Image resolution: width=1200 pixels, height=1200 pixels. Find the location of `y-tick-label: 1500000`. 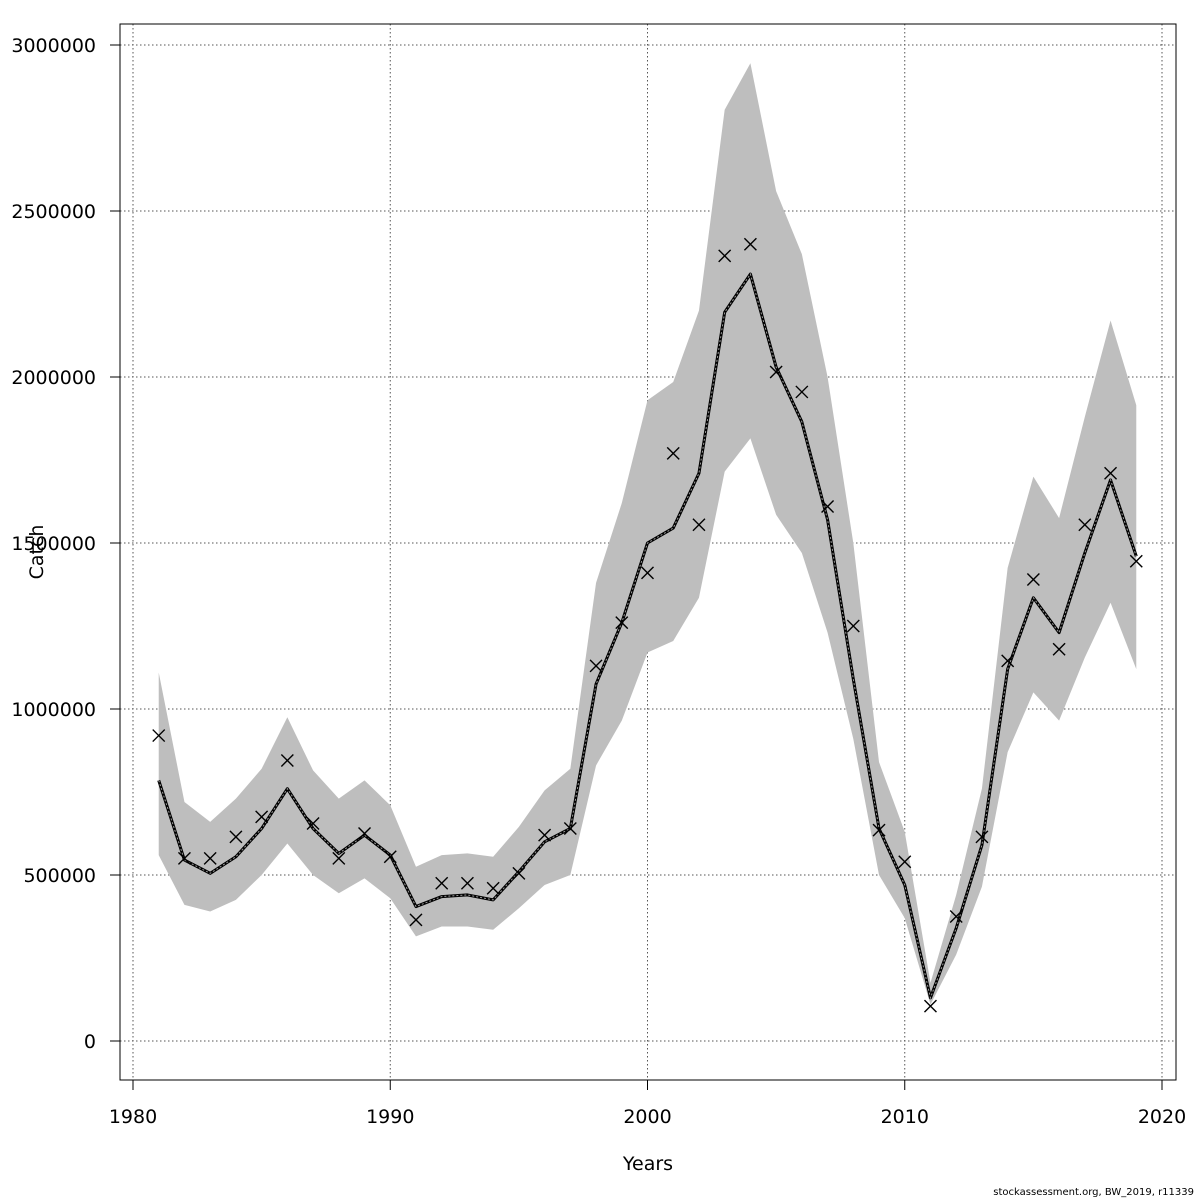

y-tick-label: 1500000 is located at coordinates (53, 544).